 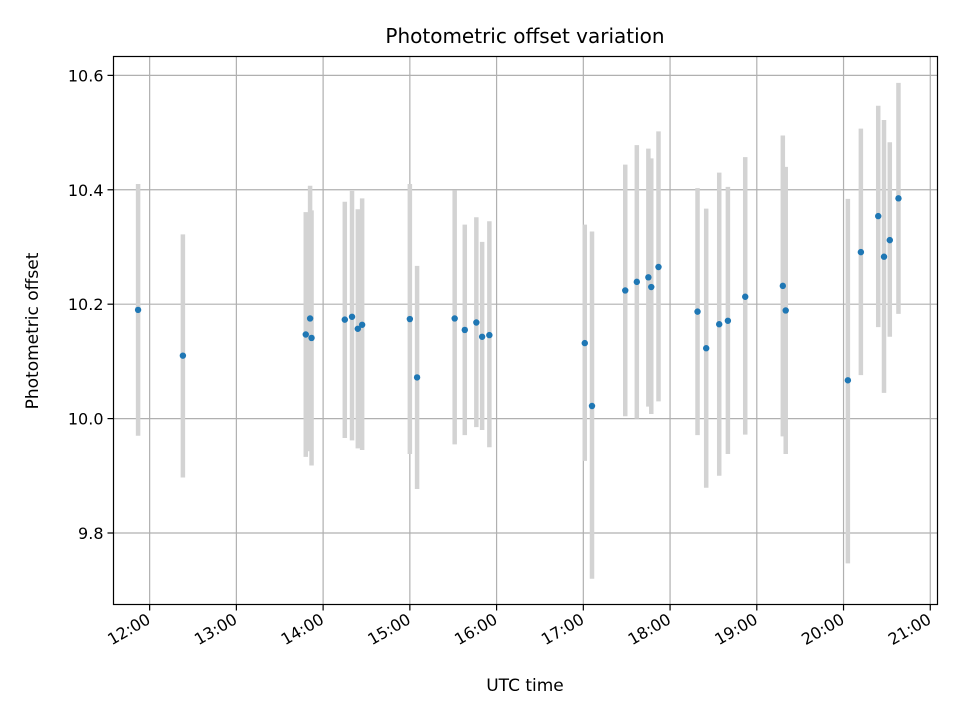 I want to click on x-axis-label: UTC time, so click(x=525, y=686).